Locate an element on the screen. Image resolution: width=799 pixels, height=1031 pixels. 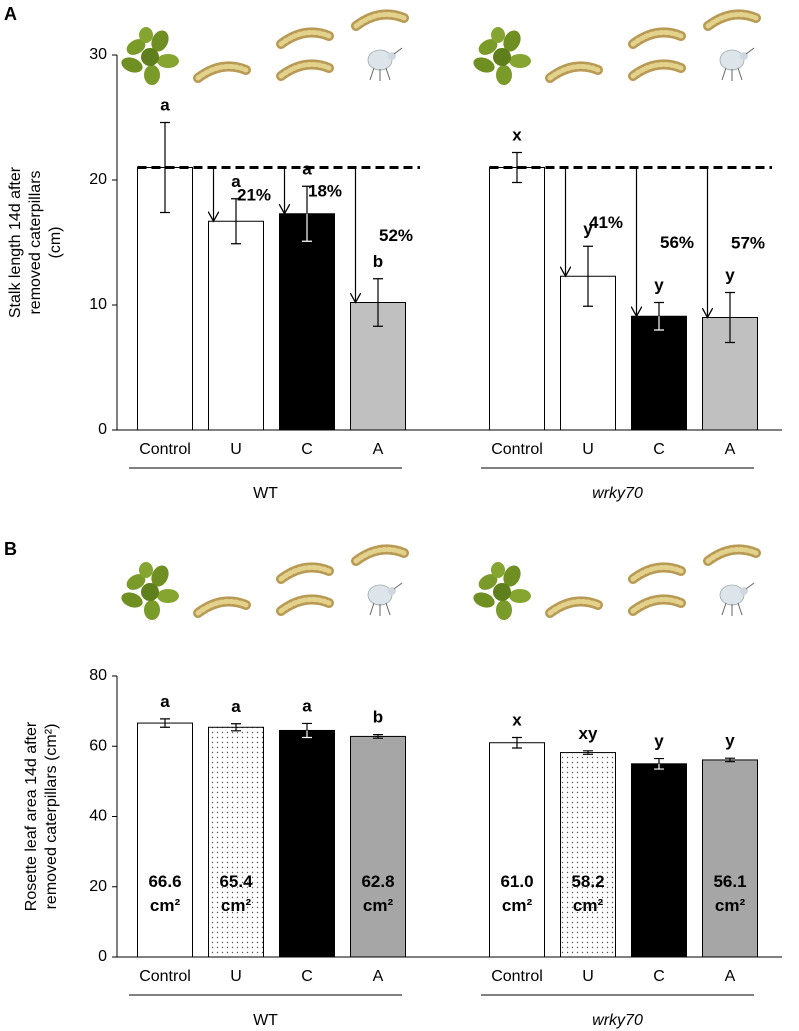
reduction-label: 21% is located at coordinates (254, 194).